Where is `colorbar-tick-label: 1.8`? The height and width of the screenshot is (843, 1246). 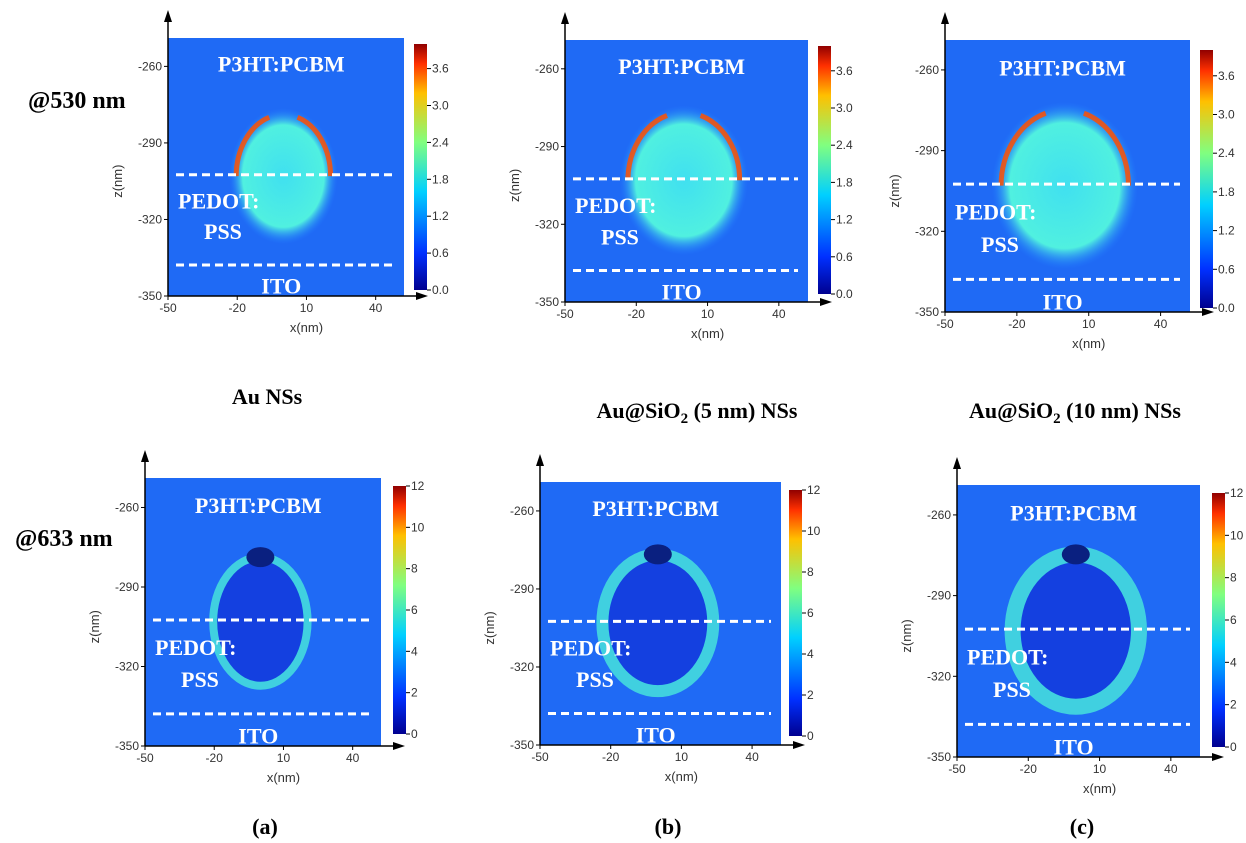
colorbar-tick-label: 1.8 is located at coordinates (440, 179).